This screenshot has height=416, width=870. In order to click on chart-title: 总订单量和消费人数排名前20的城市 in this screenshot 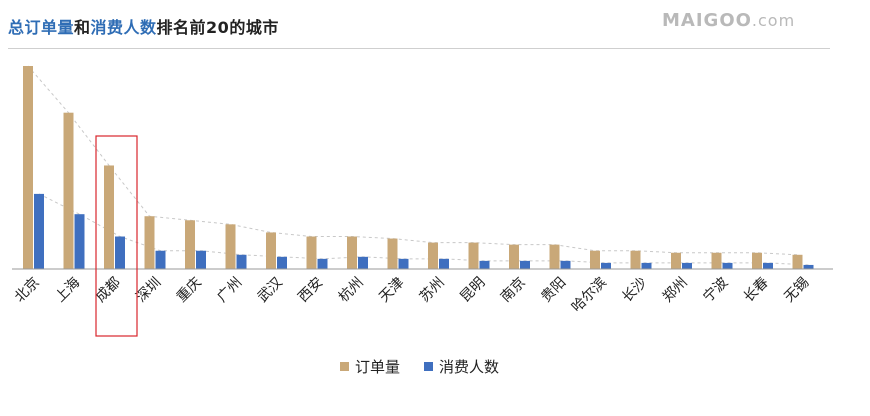, I will do `click(143, 26)`.